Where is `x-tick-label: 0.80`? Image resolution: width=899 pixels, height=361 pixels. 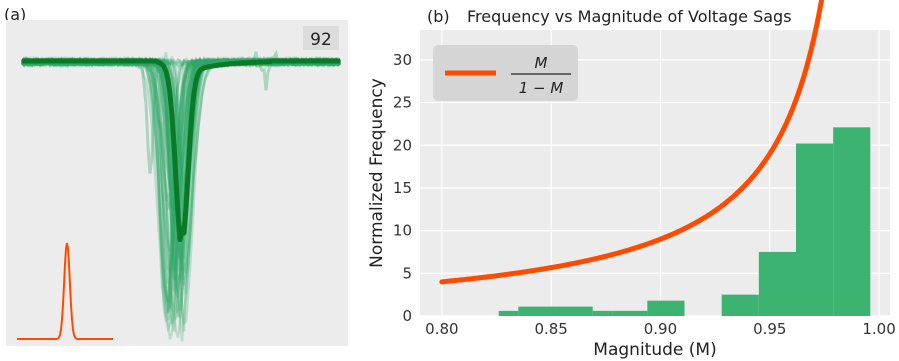 x-tick-label: 0.80 is located at coordinates (441, 329).